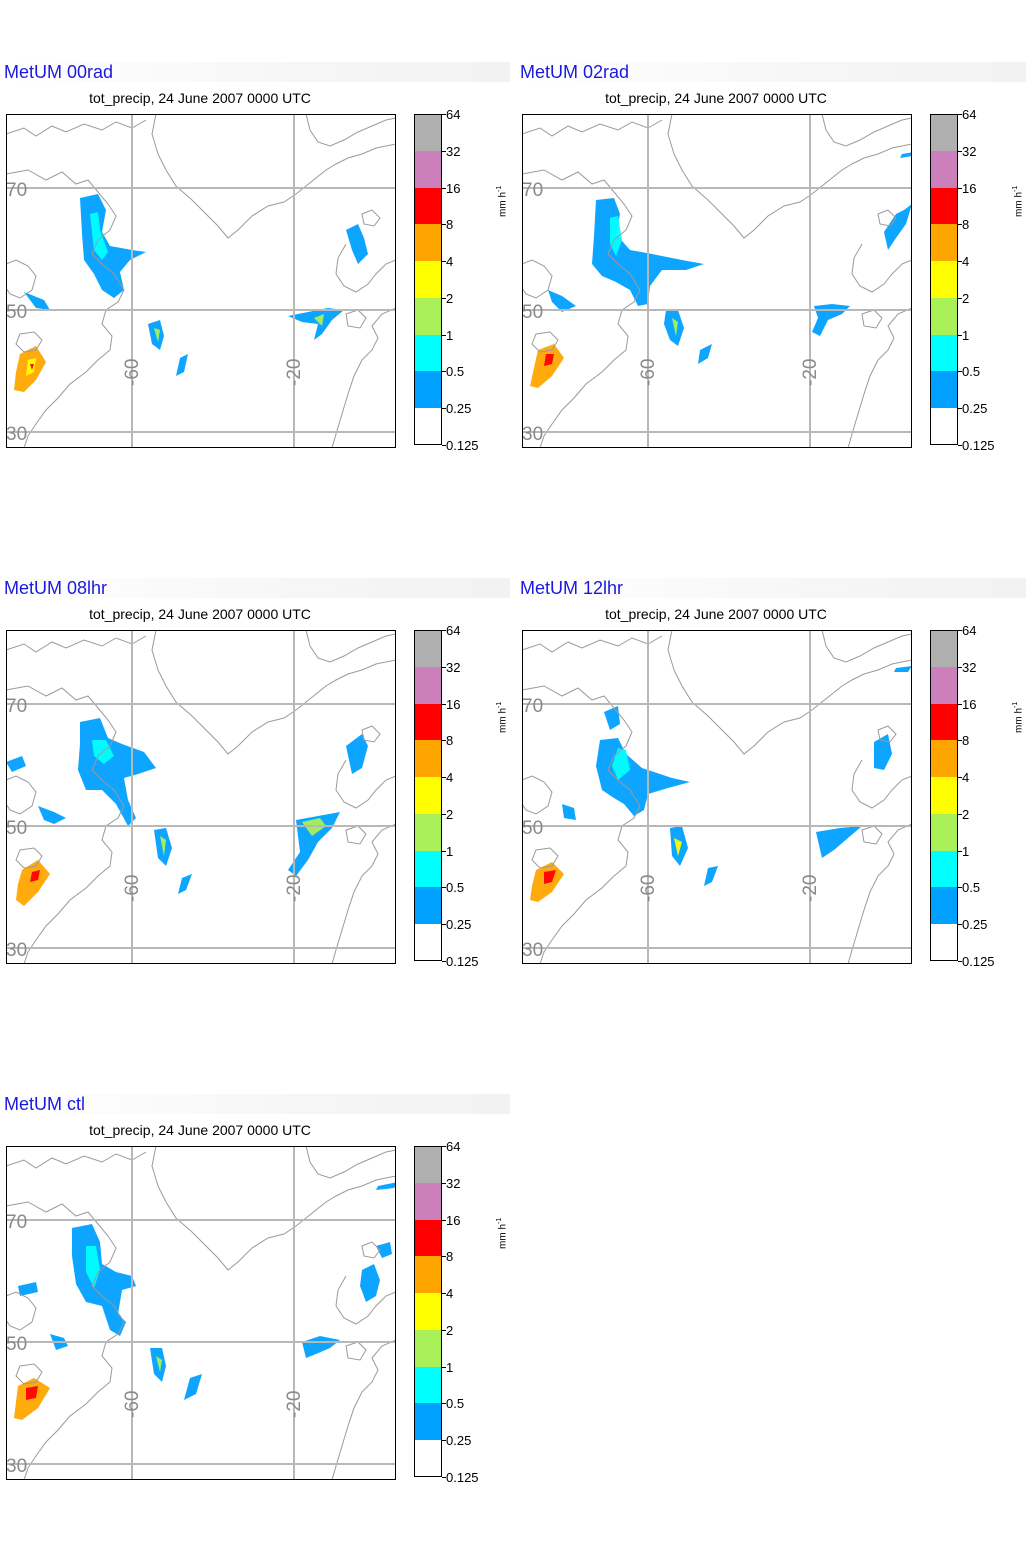  I want to click on lon-label: -60, so click(132, 888).